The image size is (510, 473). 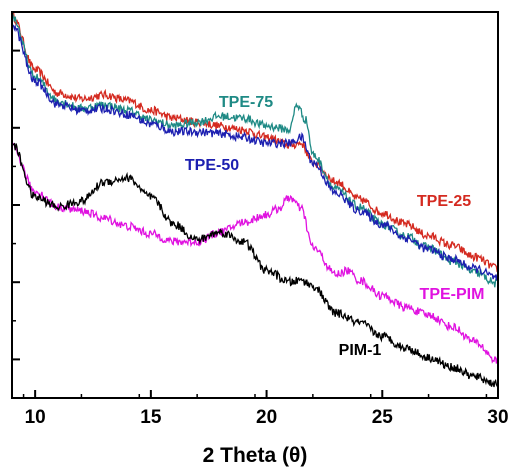 What do you see at coordinates (360, 350) in the screenshot?
I see `series-label-pim-1: PIM-1` at bounding box center [360, 350].